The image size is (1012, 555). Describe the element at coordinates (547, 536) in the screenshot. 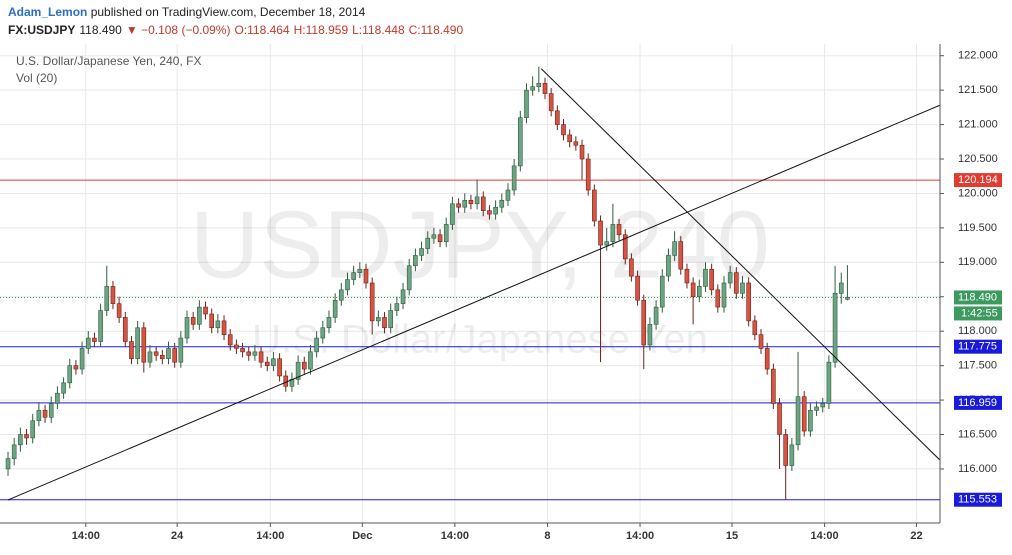

I see `x-tick-label: 8` at that location.